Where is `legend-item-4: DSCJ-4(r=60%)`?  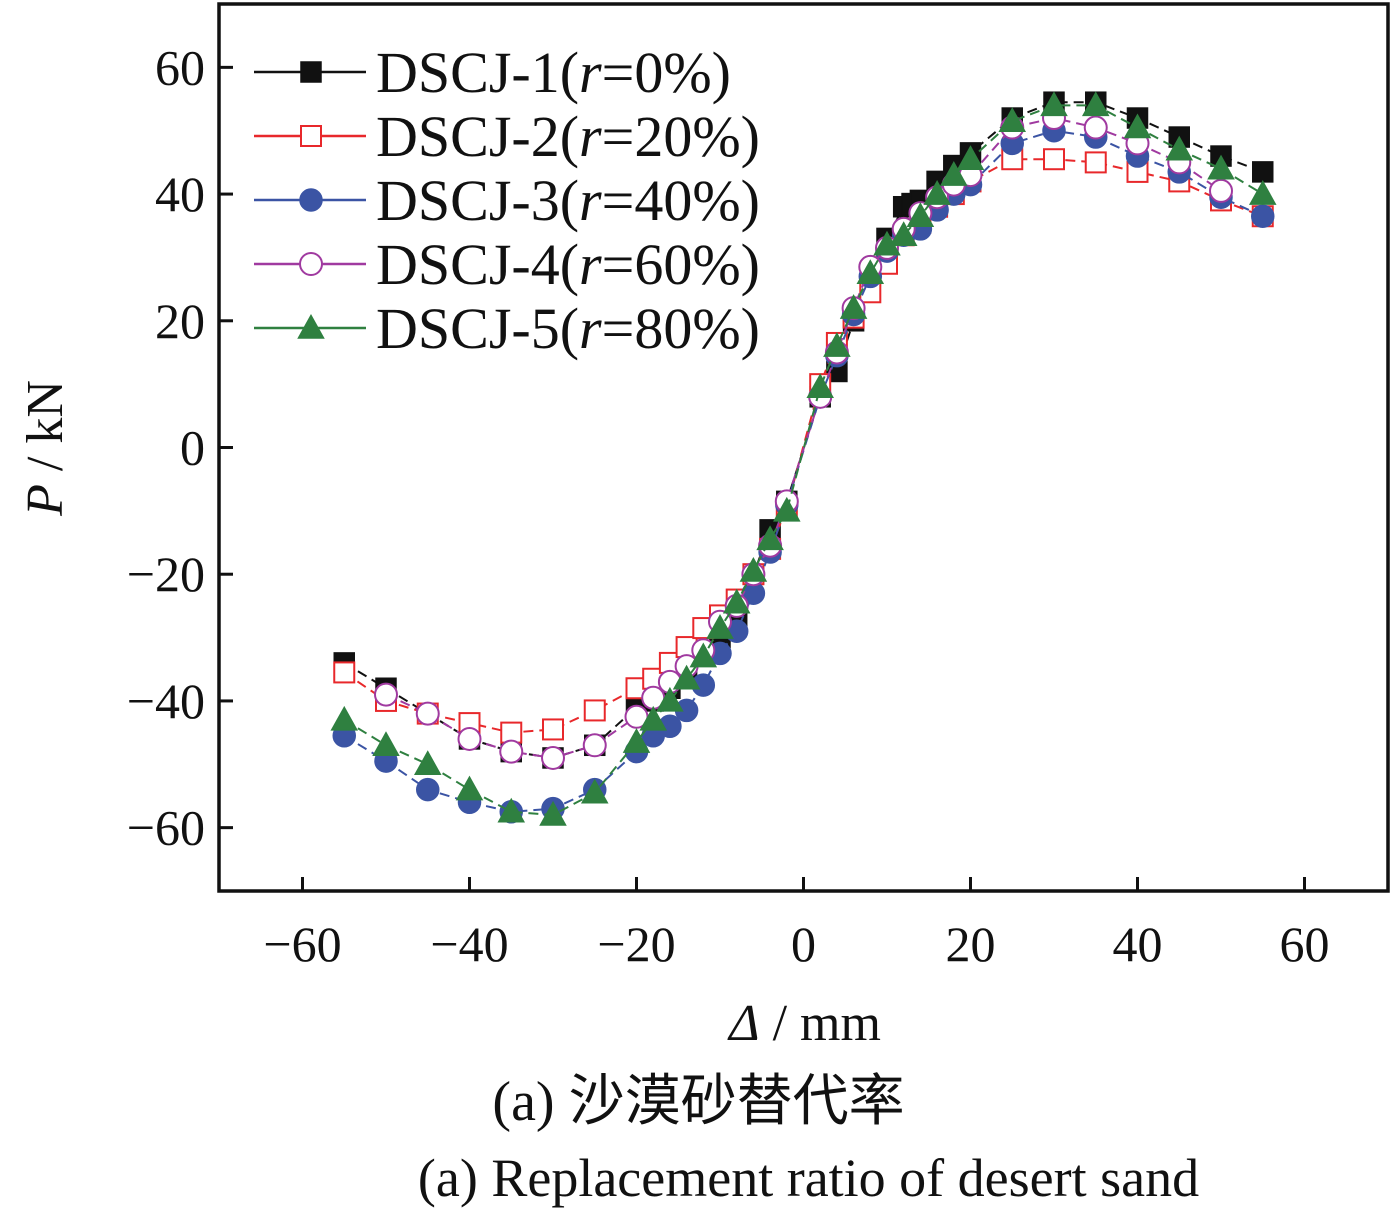
legend-item-4: DSCJ-4(r=60%) is located at coordinates (507, 264).